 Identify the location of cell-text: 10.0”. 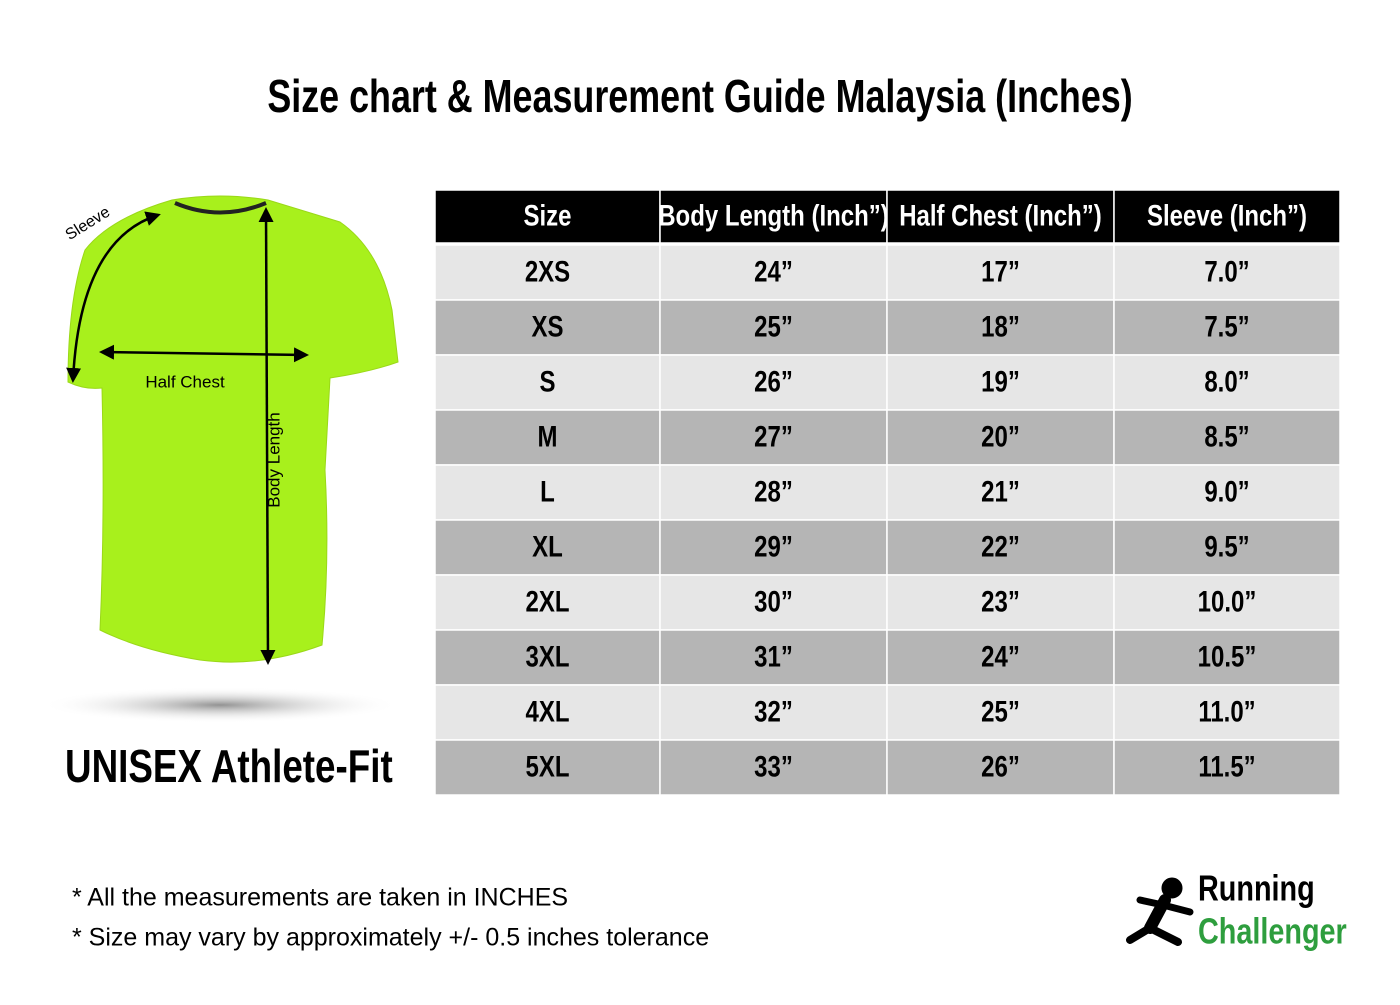
(1227, 601).